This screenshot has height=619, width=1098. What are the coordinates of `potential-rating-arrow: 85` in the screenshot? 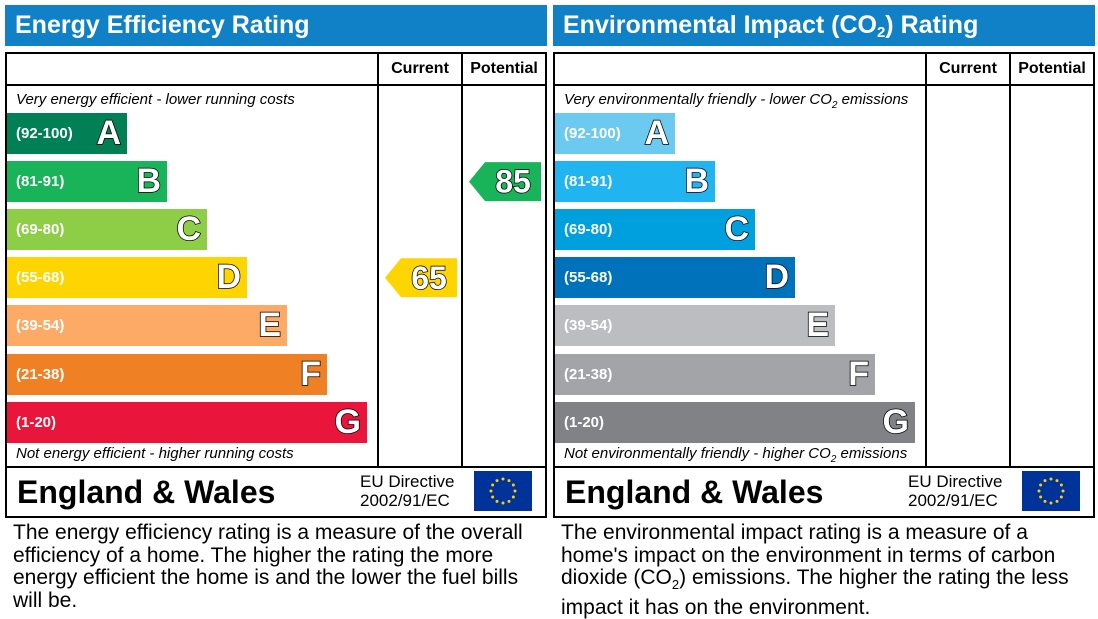 It's located at (505, 182).